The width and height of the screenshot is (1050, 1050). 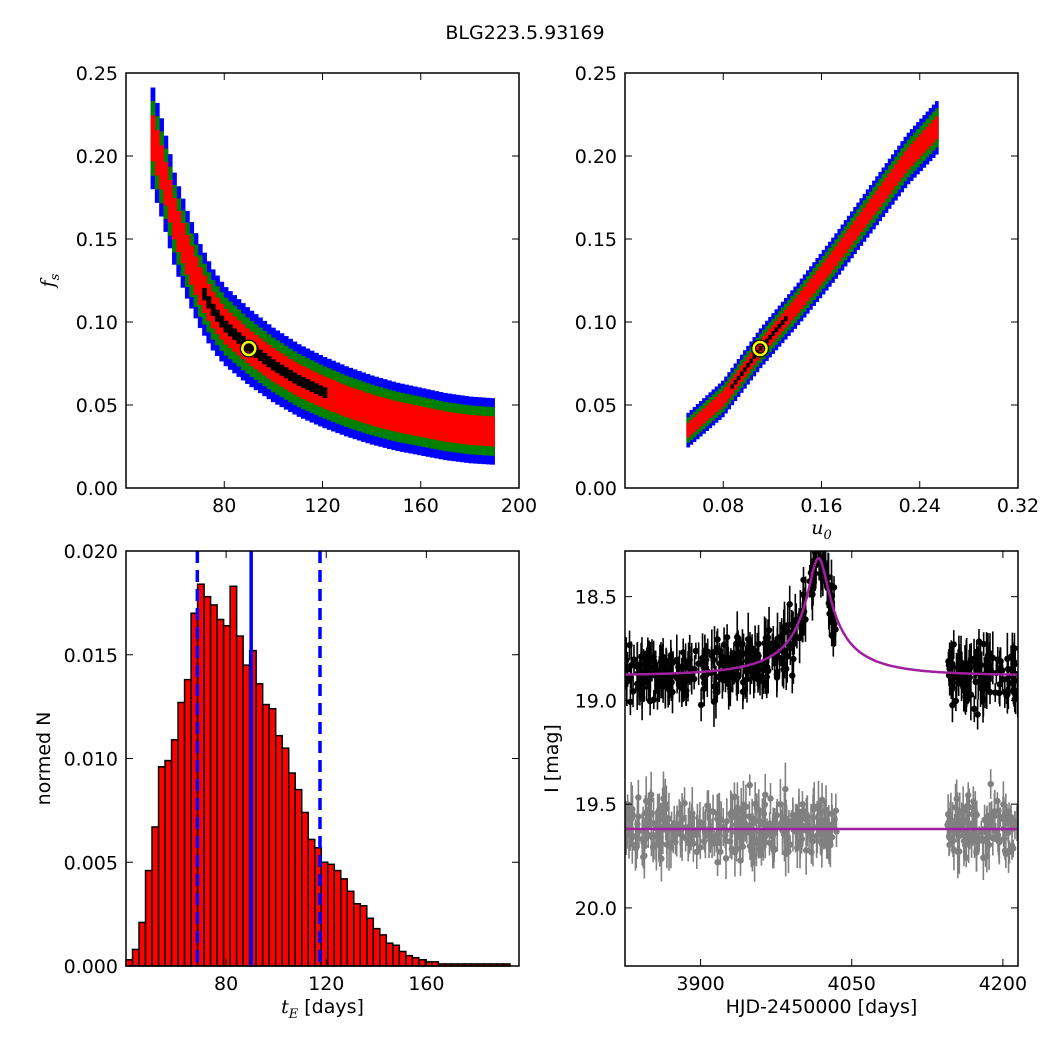 What do you see at coordinates (596, 909) in the screenshot?
I see `y-tick-label: 20.0` at bounding box center [596, 909].